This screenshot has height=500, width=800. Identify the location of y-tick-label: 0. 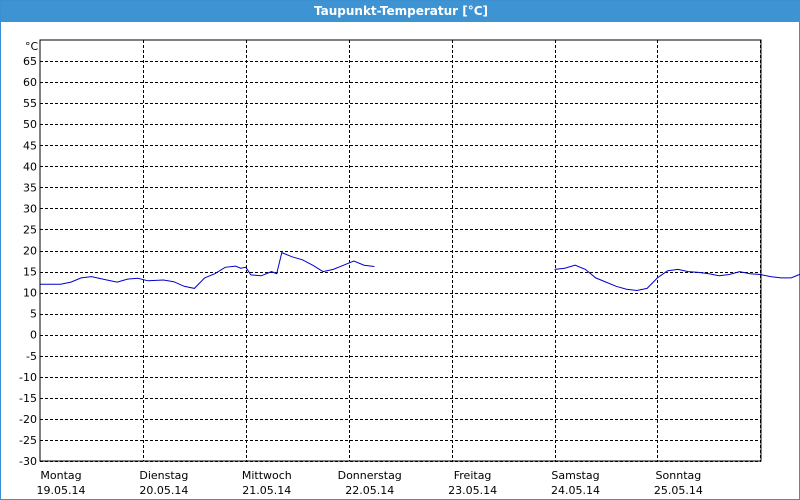
(33, 335).